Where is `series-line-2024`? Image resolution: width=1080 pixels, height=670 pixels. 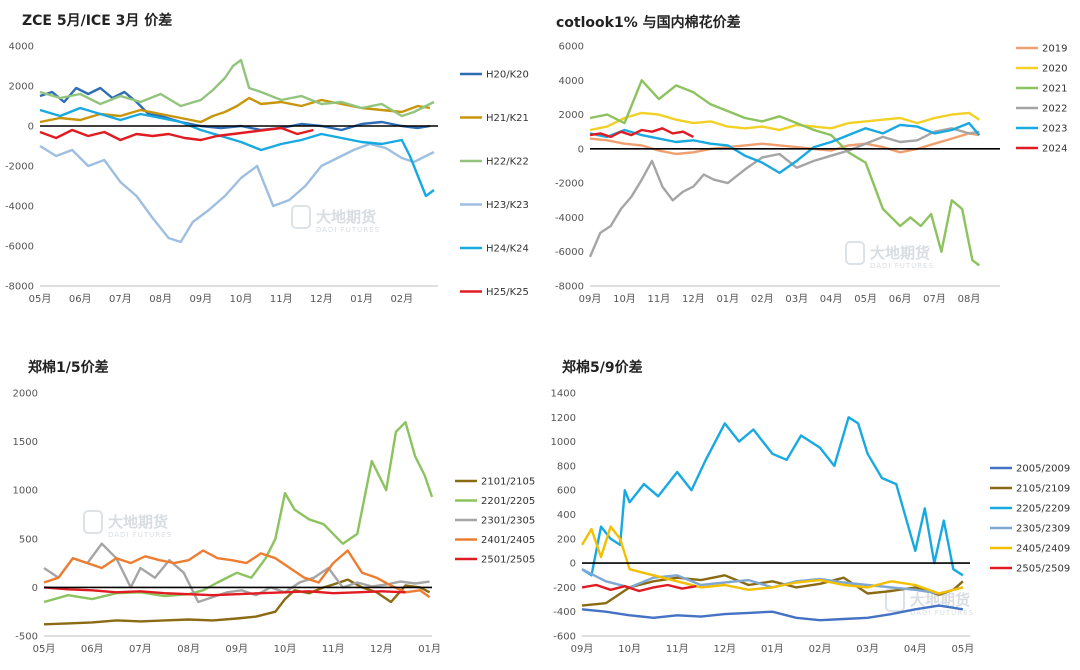 series-line-2024 is located at coordinates (641, 133).